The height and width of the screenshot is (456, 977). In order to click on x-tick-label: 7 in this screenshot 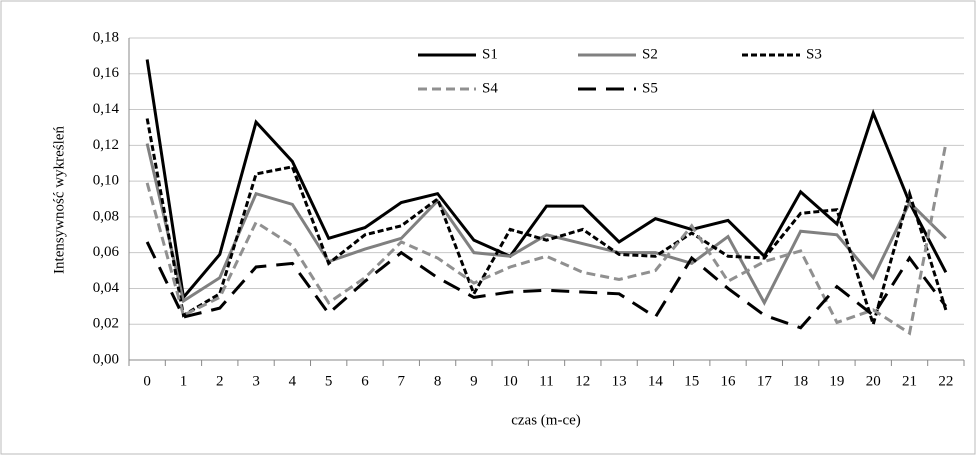, I will do `click(402, 381)`.